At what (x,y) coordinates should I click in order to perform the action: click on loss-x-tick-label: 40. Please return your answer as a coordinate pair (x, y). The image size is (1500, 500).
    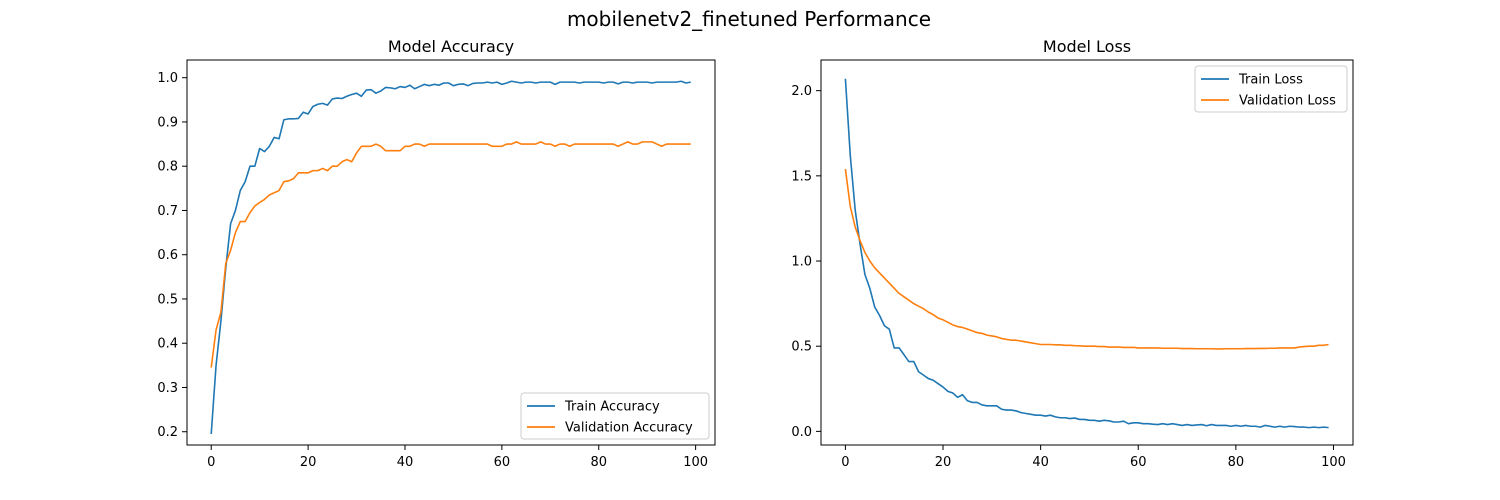
    Looking at the image, I should click on (1040, 462).